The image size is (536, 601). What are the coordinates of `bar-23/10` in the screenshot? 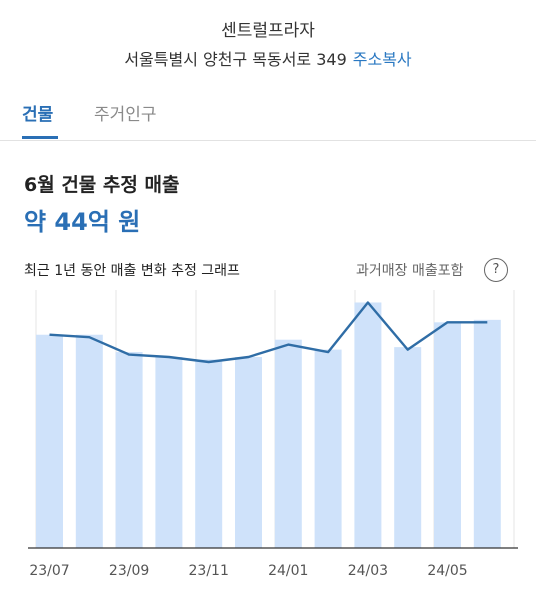 It's located at (169, 452).